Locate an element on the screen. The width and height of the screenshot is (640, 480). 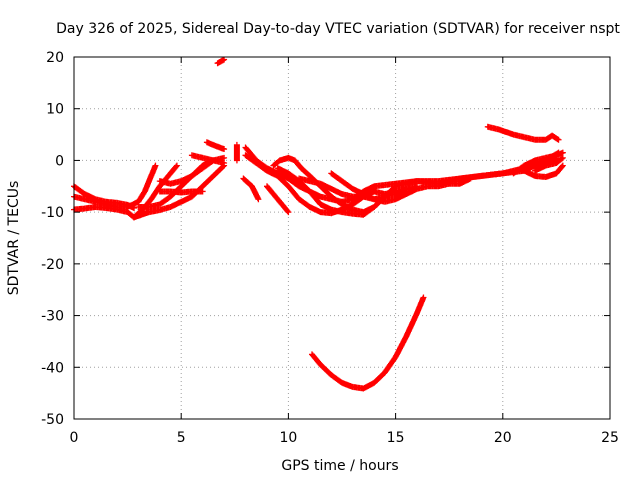
x-tick-label: 15 is located at coordinates (396, 438).